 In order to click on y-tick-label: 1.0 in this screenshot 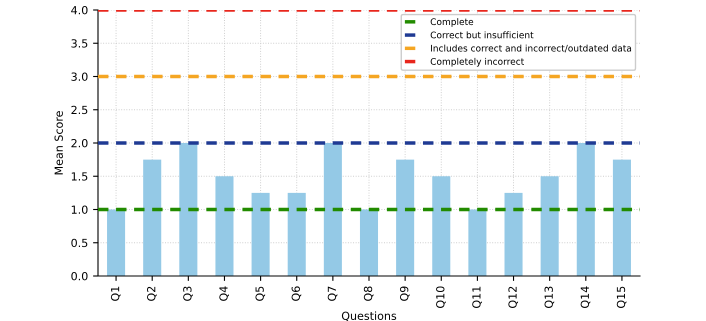, I will do `click(80, 209)`.